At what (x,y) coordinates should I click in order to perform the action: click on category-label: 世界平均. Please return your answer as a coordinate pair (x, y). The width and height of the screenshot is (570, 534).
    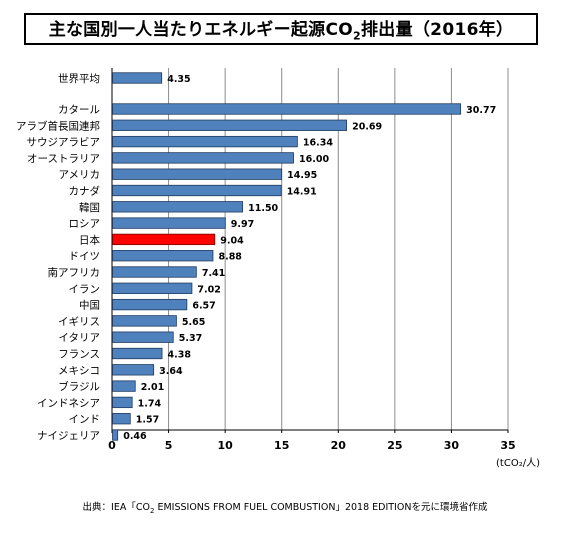
    Looking at the image, I should click on (79, 79).